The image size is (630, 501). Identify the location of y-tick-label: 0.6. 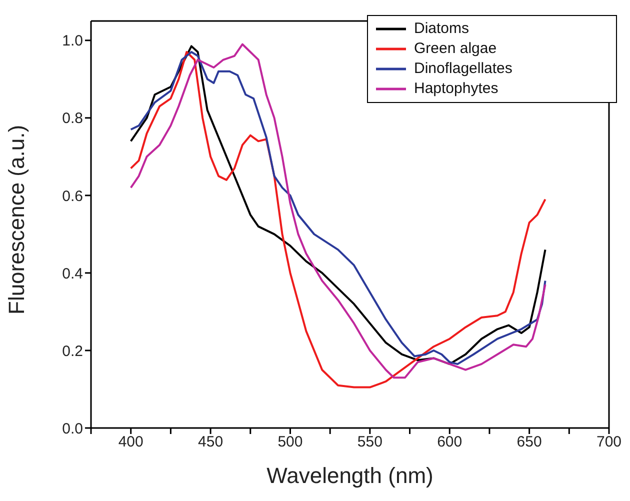
(72, 196).